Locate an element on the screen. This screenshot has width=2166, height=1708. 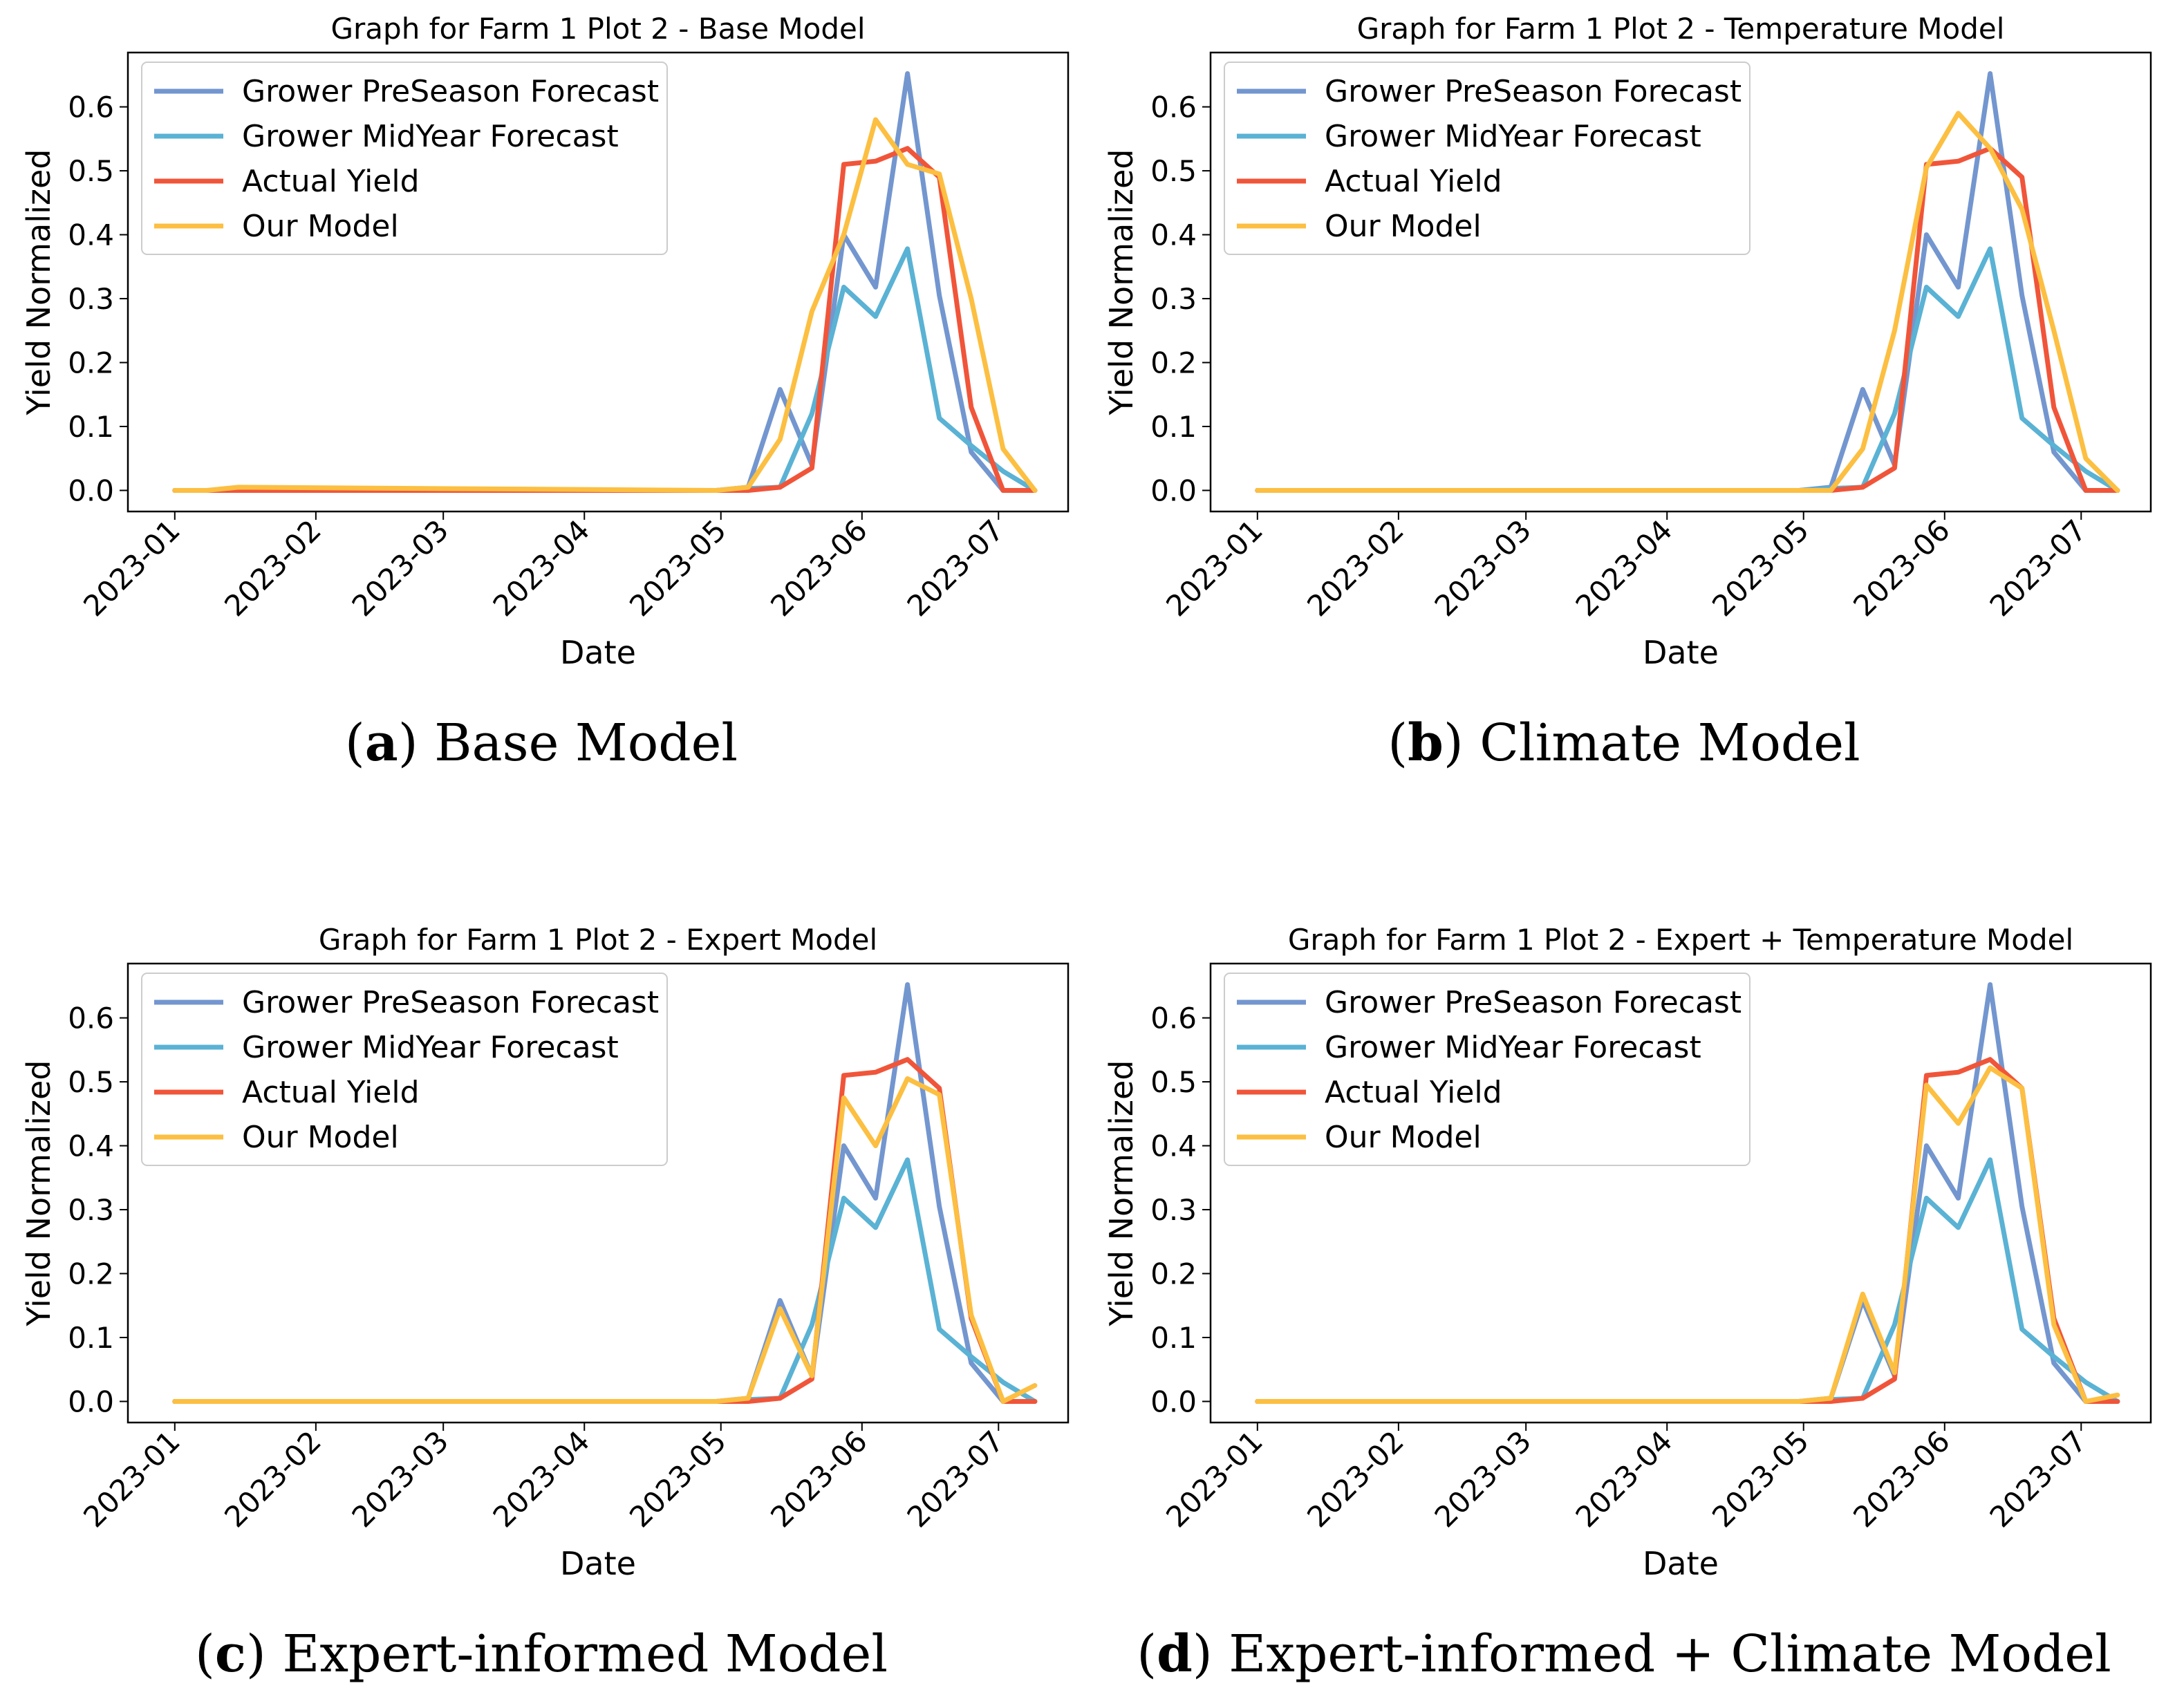
chart-title: Graph for Farm 1 Plot 2 - Base Model is located at coordinates (597, 29).